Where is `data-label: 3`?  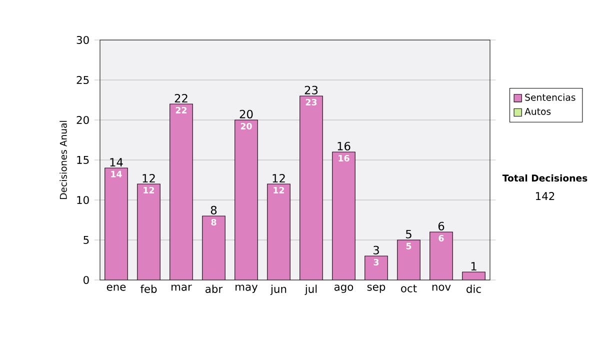 data-label: 3 is located at coordinates (376, 262).